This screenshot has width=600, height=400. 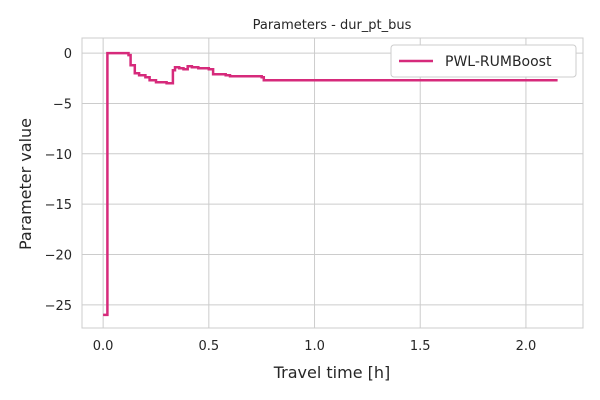 What do you see at coordinates (526, 346) in the screenshot?
I see `x-tick-label: 2.0` at bounding box center [526, 346].